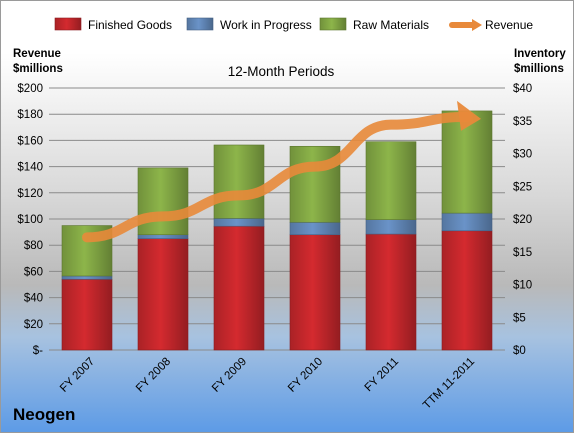 This screenshot has width=574, height=433. What do you see at coordinates (30, 194) in the screenshot?
I see `left-axis-tick-label: $120` at bounding box center [30, 194].